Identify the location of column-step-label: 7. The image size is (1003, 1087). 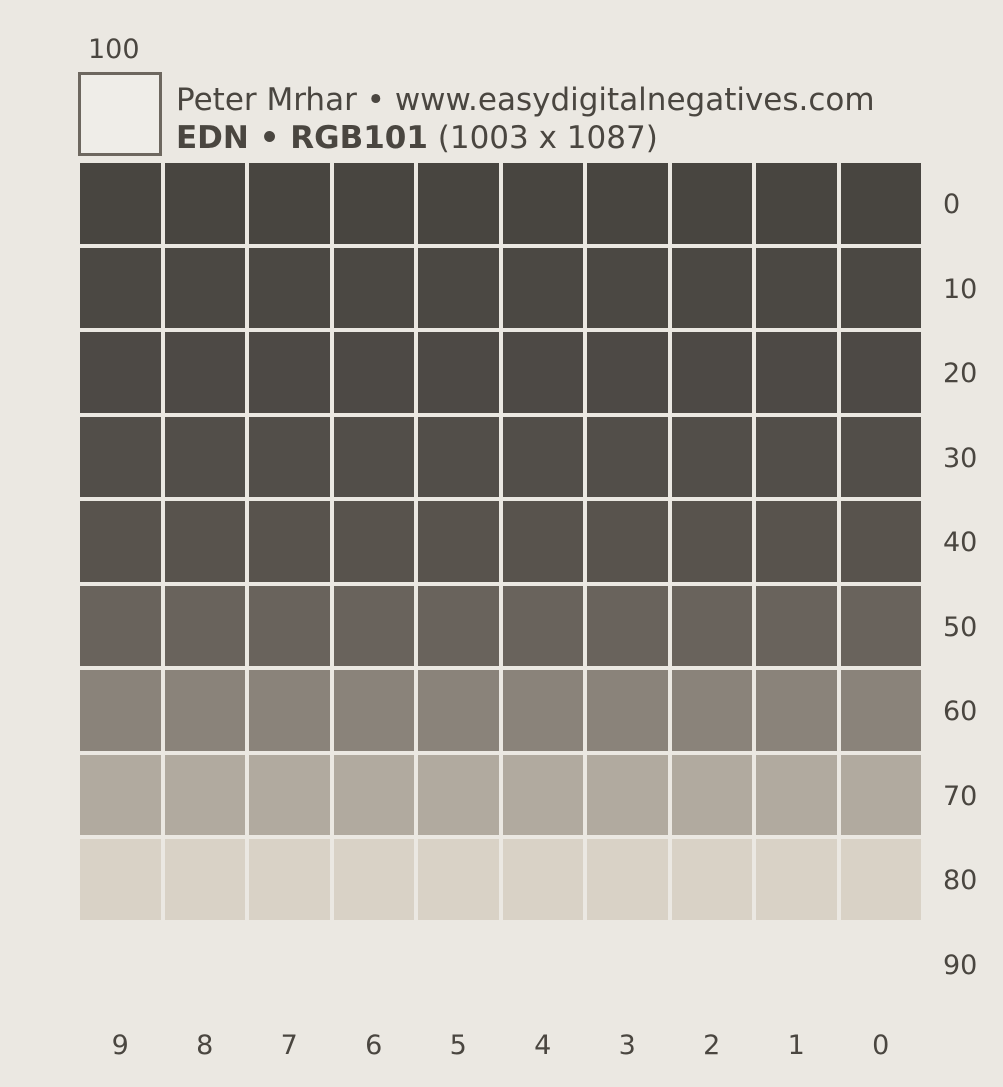
(289, 1045).